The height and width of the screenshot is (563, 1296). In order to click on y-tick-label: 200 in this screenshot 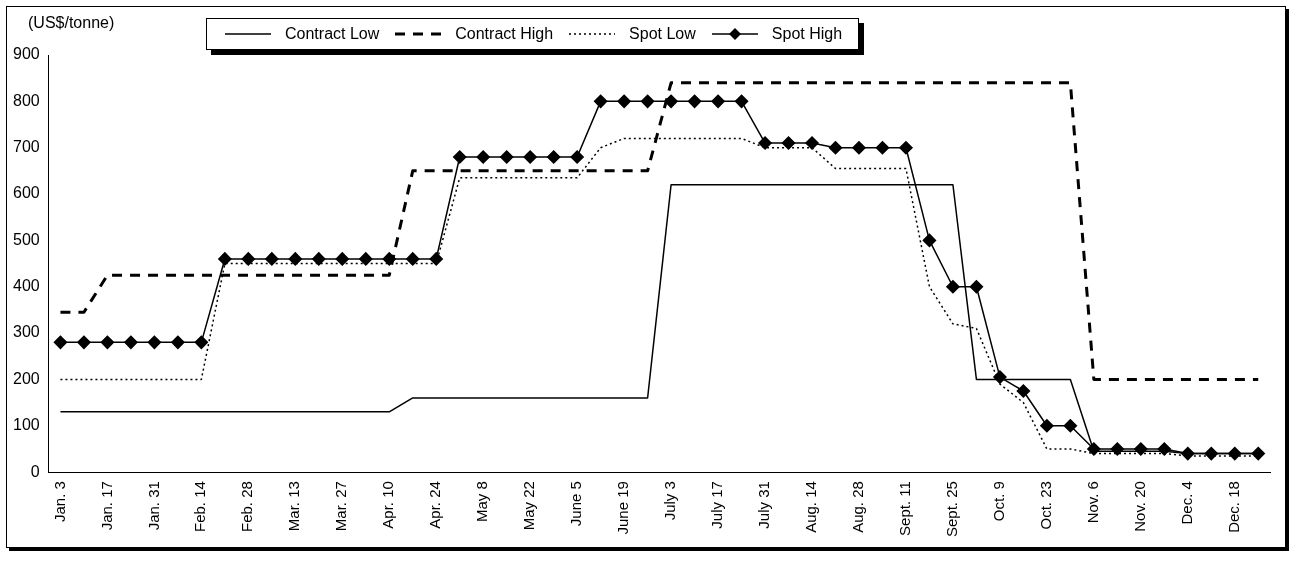, I will do `click(26, 378)`.